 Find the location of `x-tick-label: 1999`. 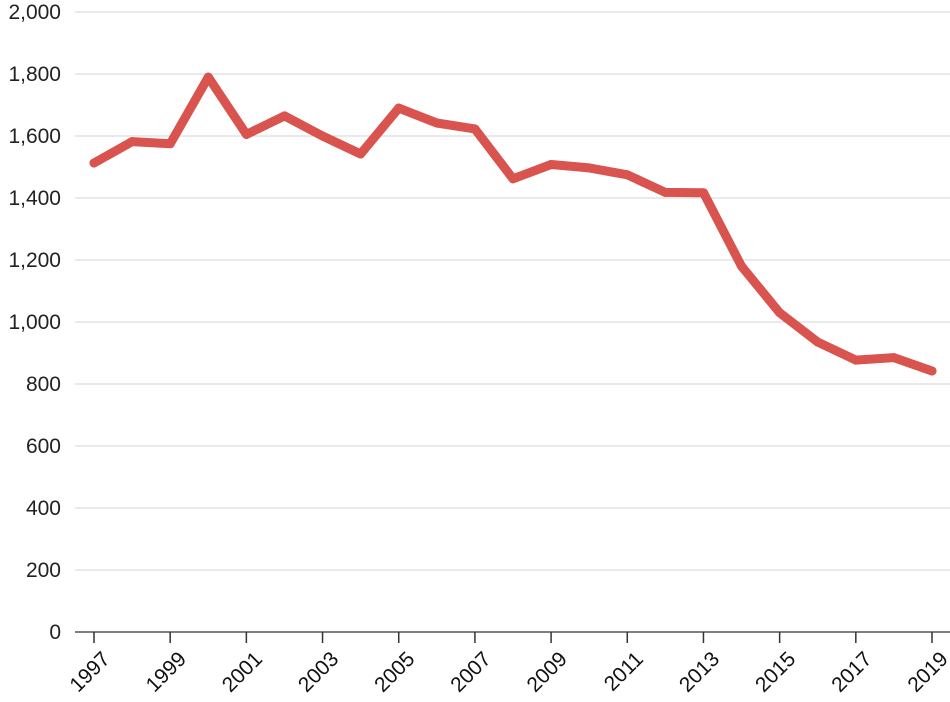

x-tick-label: 1999 is located at coordinates (166, 671).